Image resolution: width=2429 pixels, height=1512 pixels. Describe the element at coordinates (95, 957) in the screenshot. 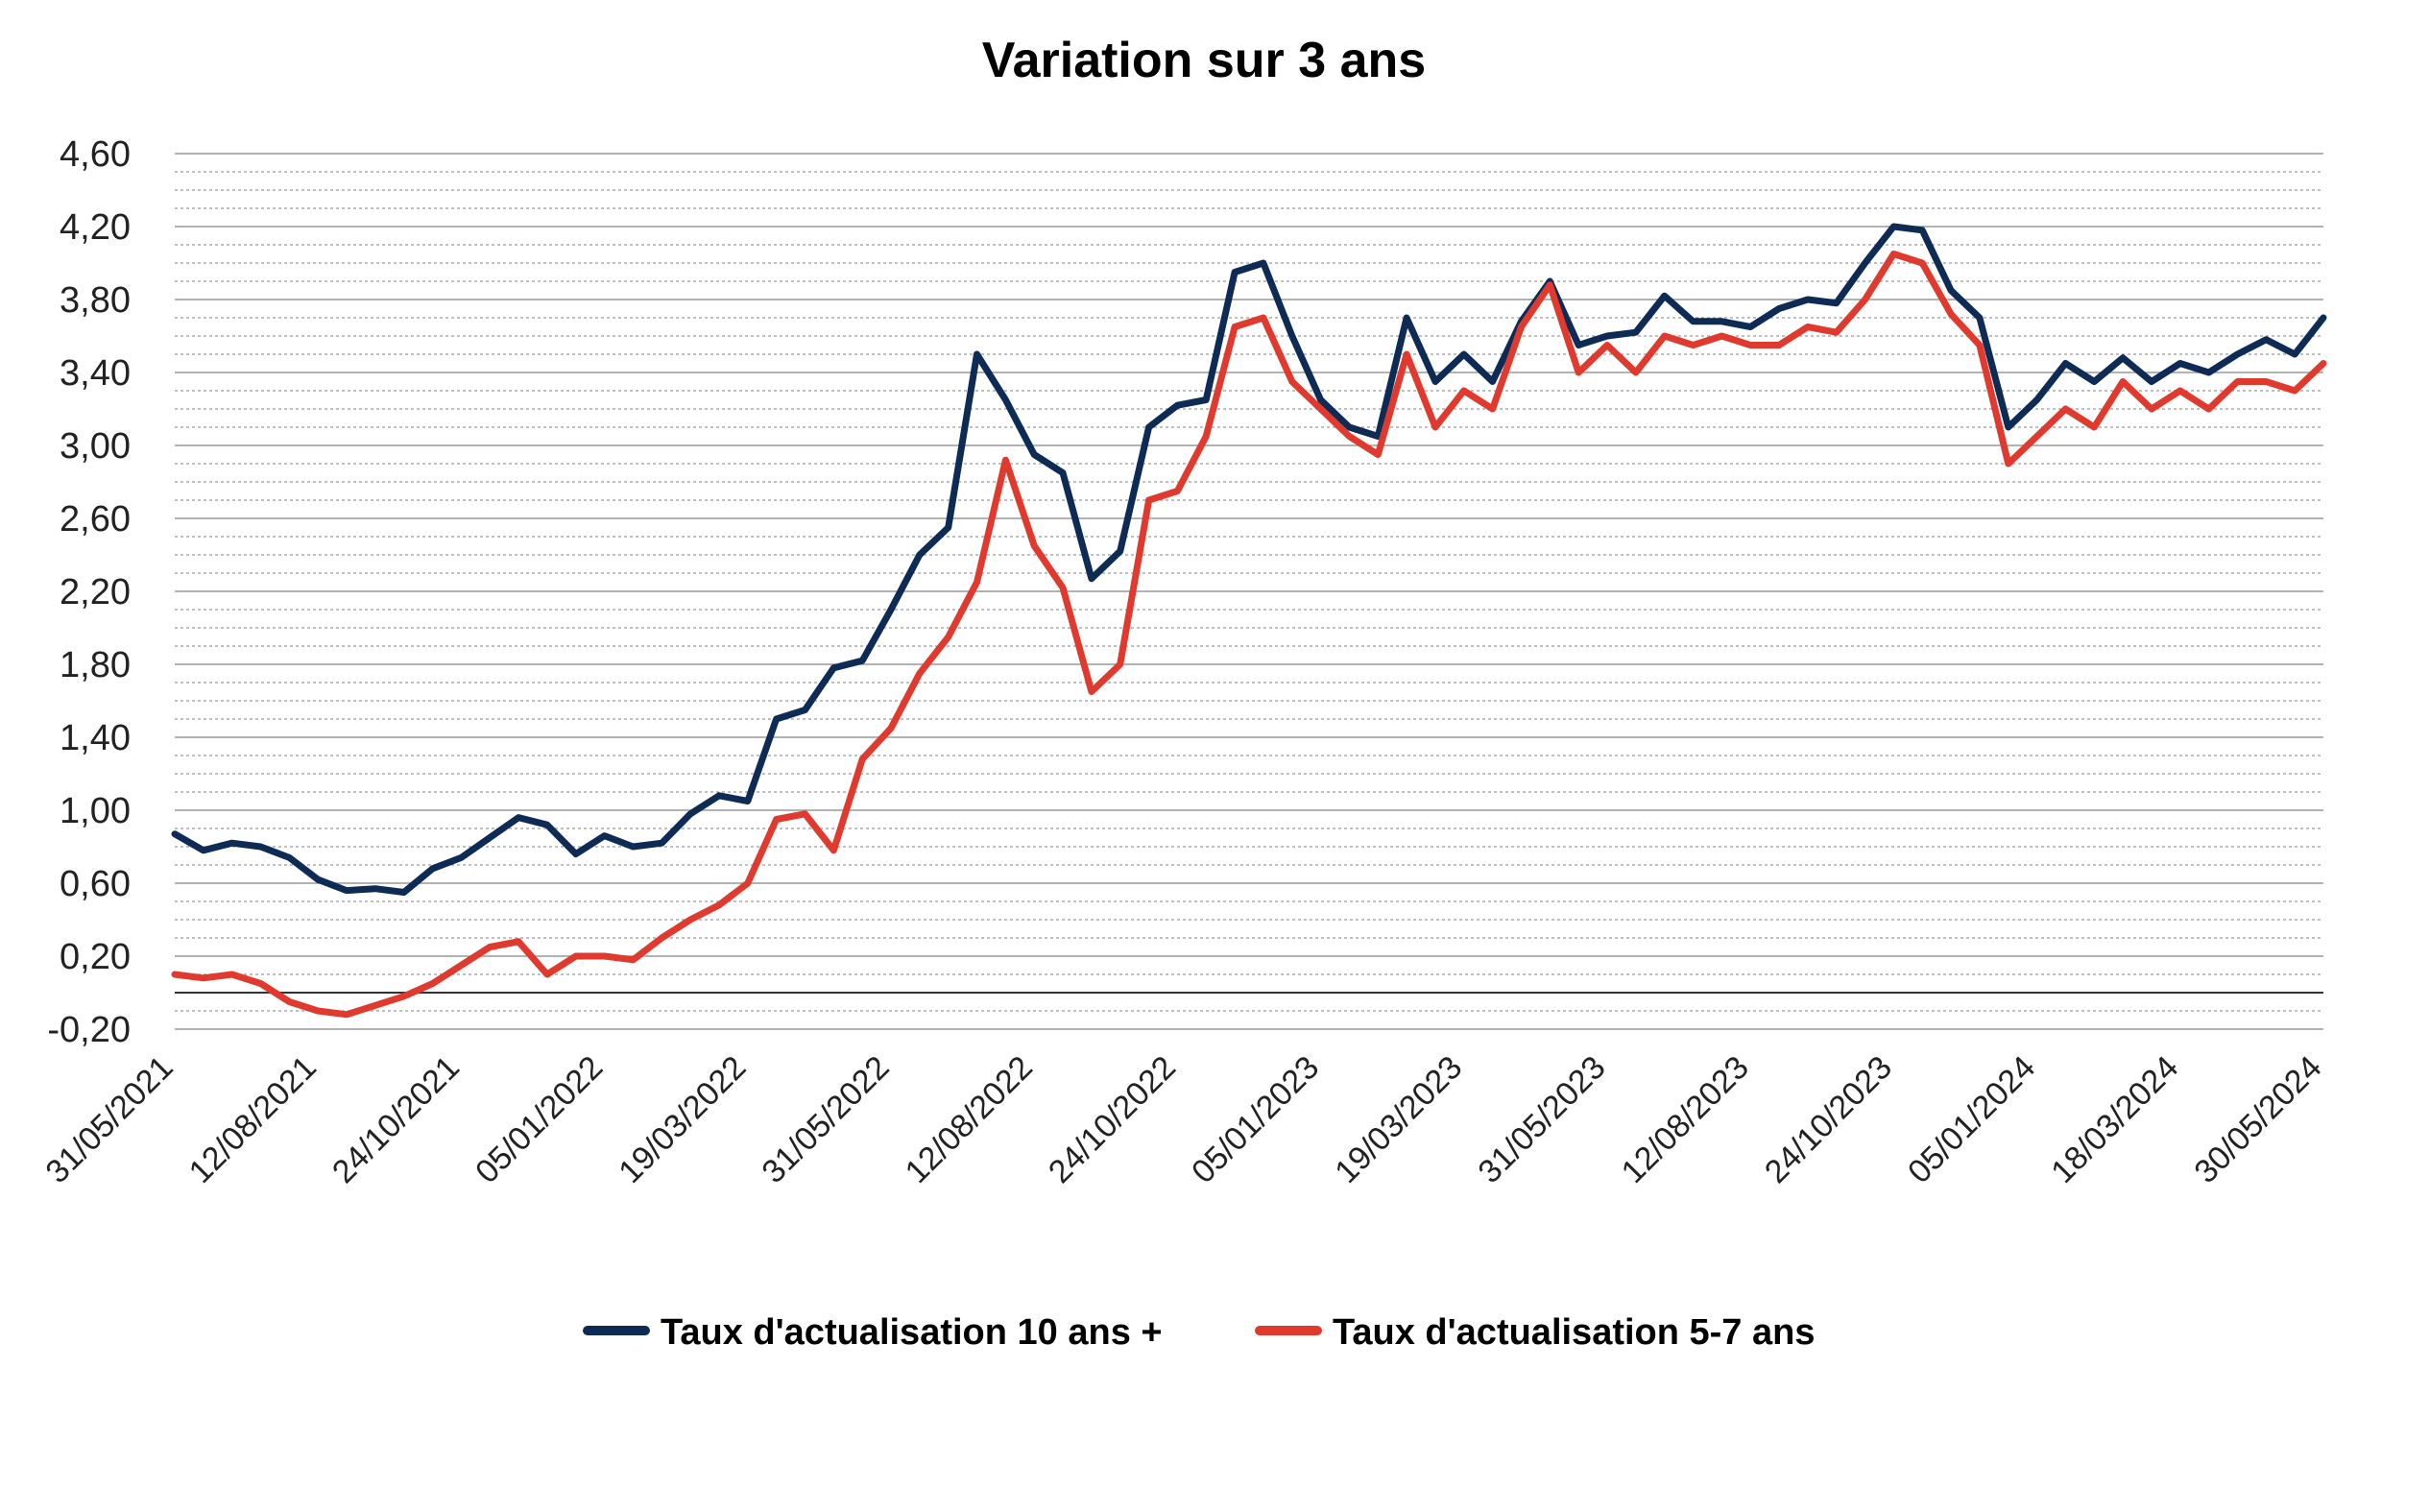

I see `y-tick-label: 0,20` at that location.